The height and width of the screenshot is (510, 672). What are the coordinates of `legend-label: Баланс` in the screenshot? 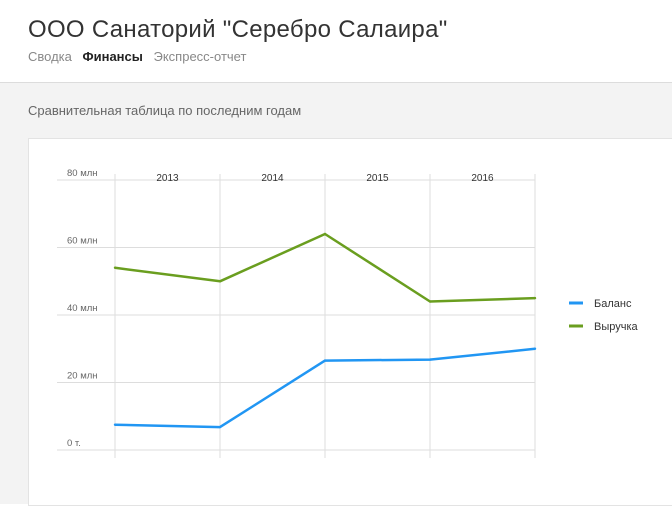 It's located at (613, 304).